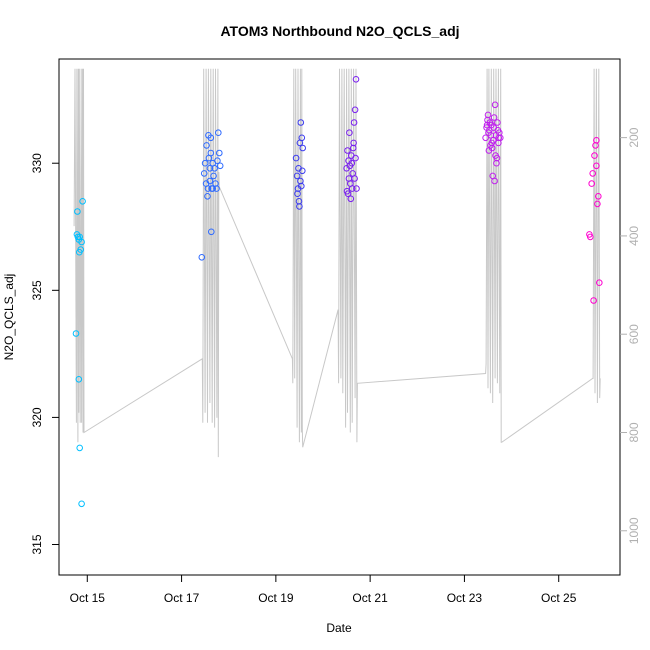 The width and height of the screenshot is (650, 650). I want to click on x-tick-label: Oct 23, so click(465, 598).